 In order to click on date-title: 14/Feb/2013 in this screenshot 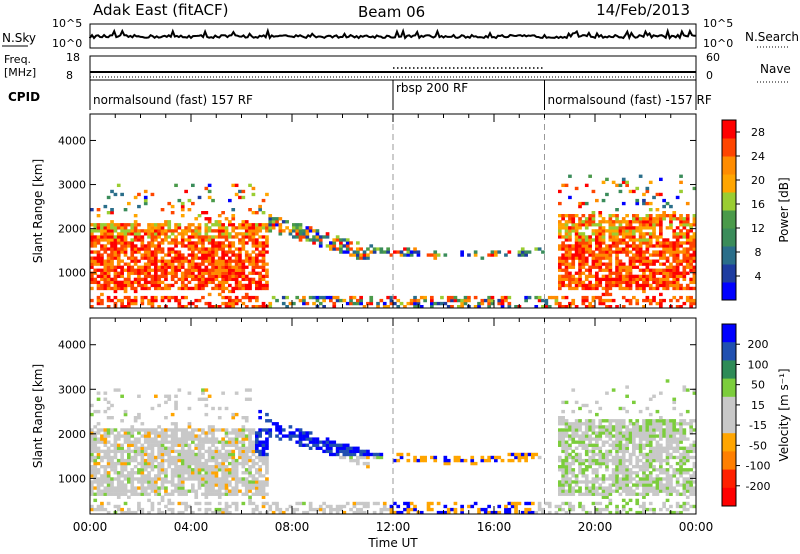, I will do `click(643, 10)`.